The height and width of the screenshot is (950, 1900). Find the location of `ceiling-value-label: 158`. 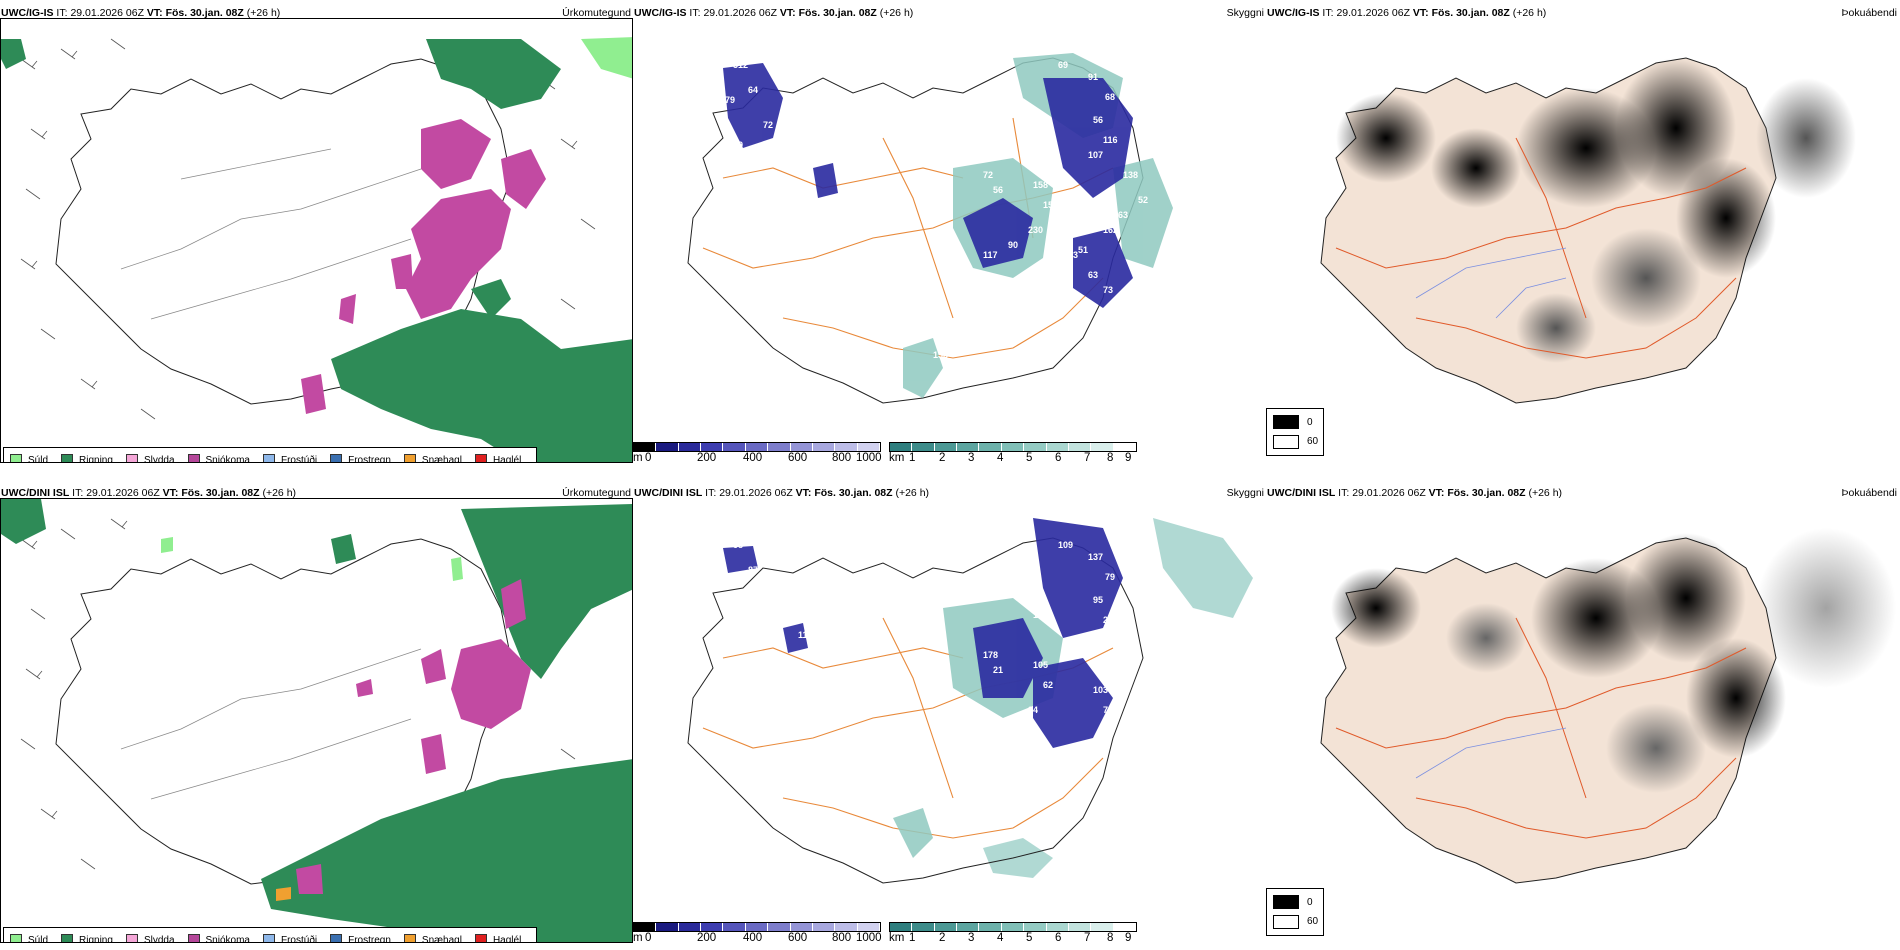

ceiling-value-label: 158 is located at coordinates (1040, 185).